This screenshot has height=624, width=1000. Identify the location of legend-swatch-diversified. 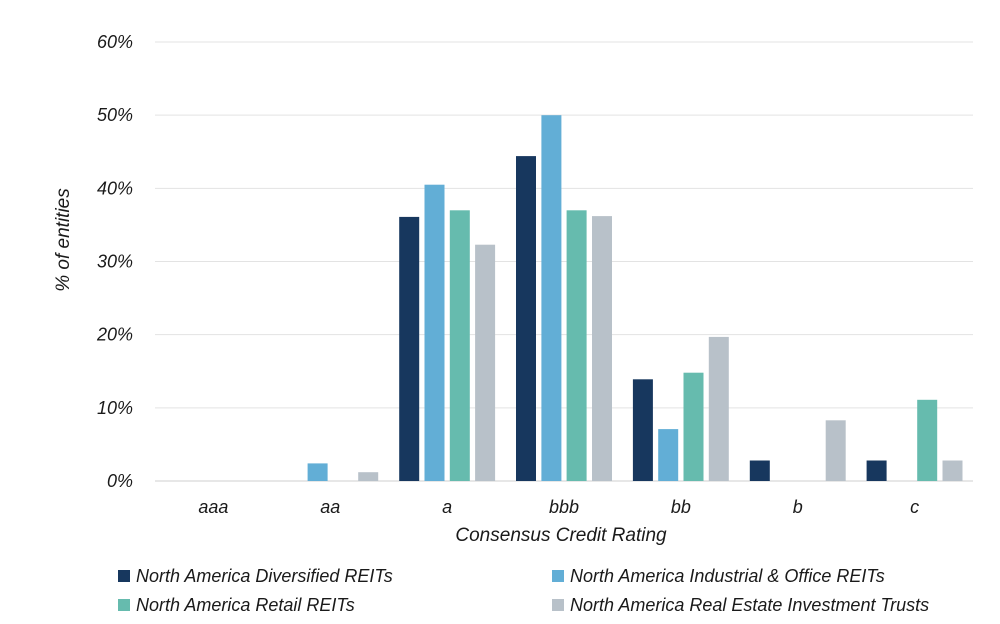
(124, 576).